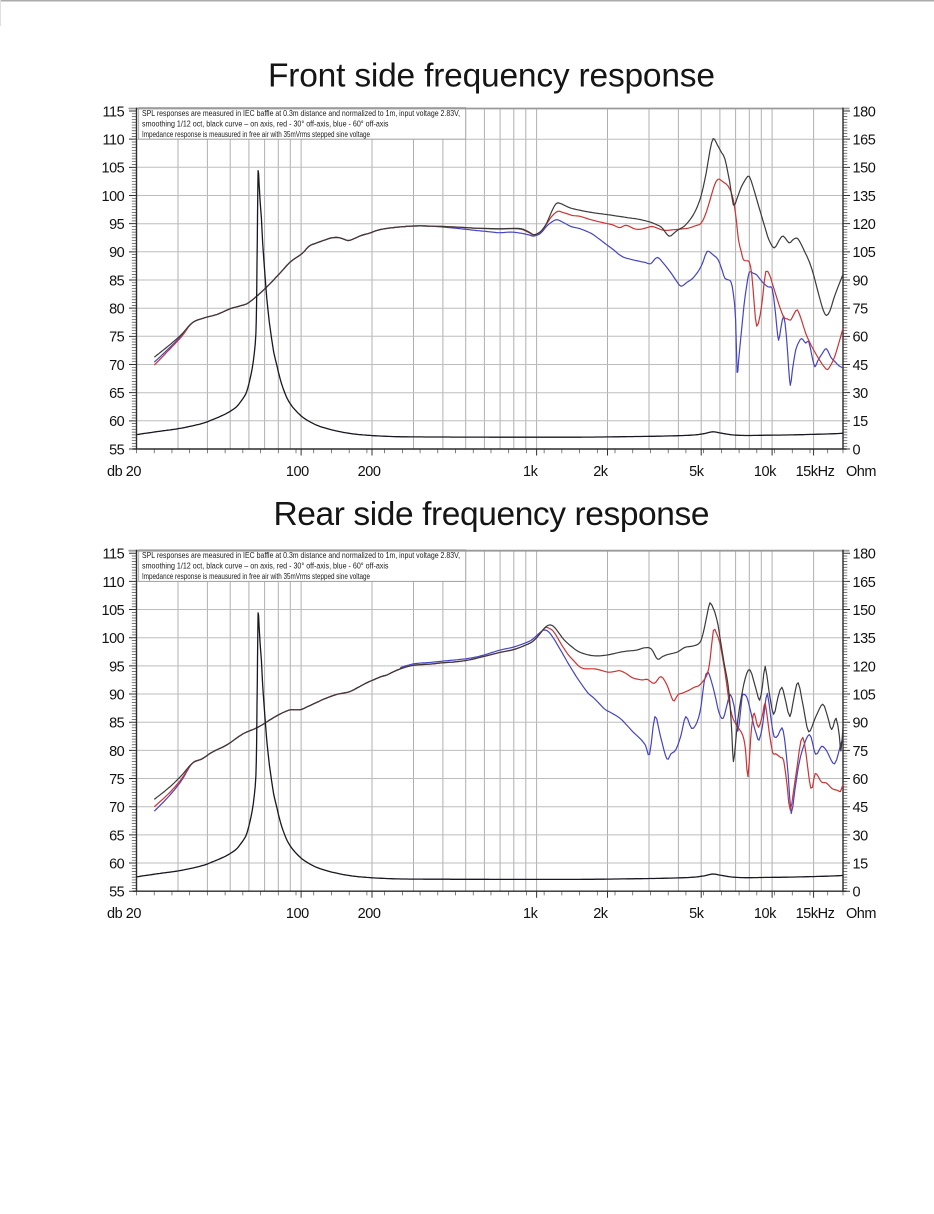 This screenshot has height=1214, width=934. Describe the element at coordinates (491, 75) in the screenshot. I see `svg-text: Front side frequency response` at that location.